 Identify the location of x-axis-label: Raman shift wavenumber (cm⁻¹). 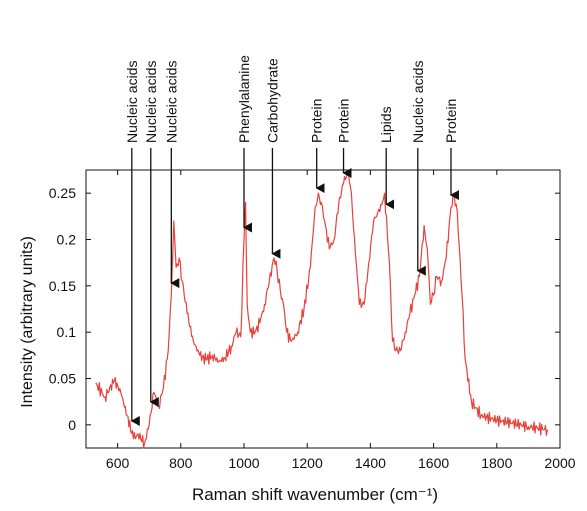
(315, 494).